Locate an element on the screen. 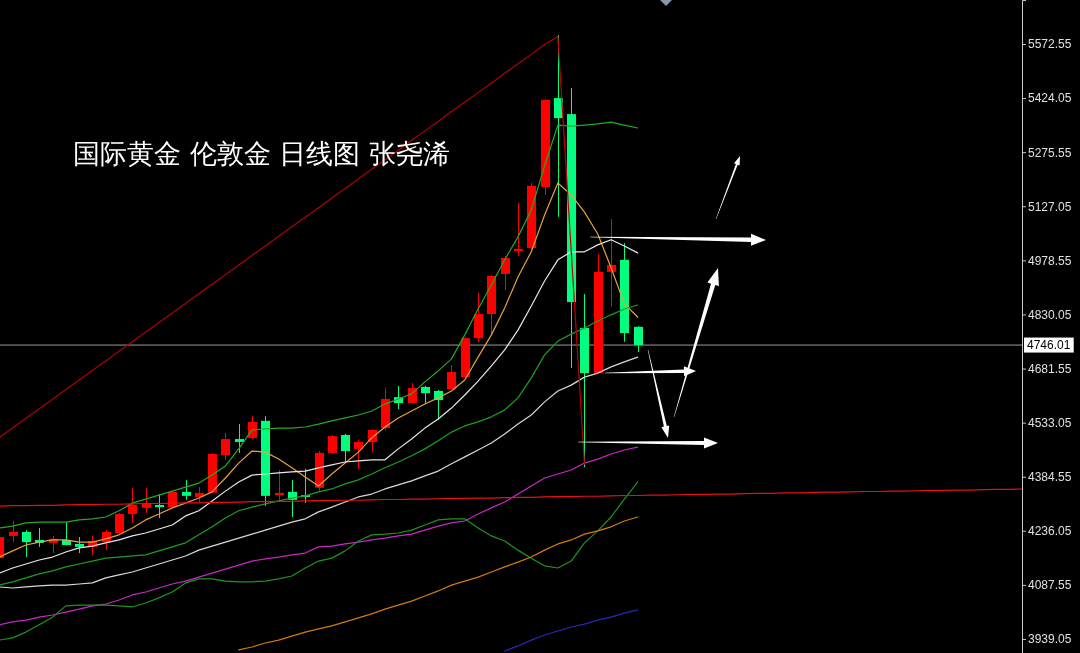  y-tick-label: 4236.05 is located at coordinates (1050, 531).